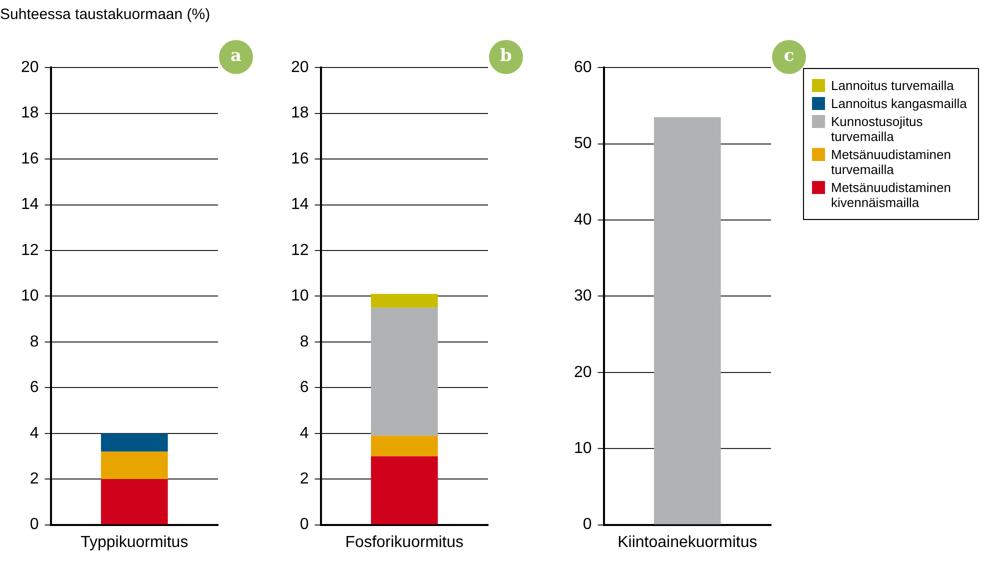  I want to click on legend-label: Lannoitus kangasmailla, so click(899, 103).